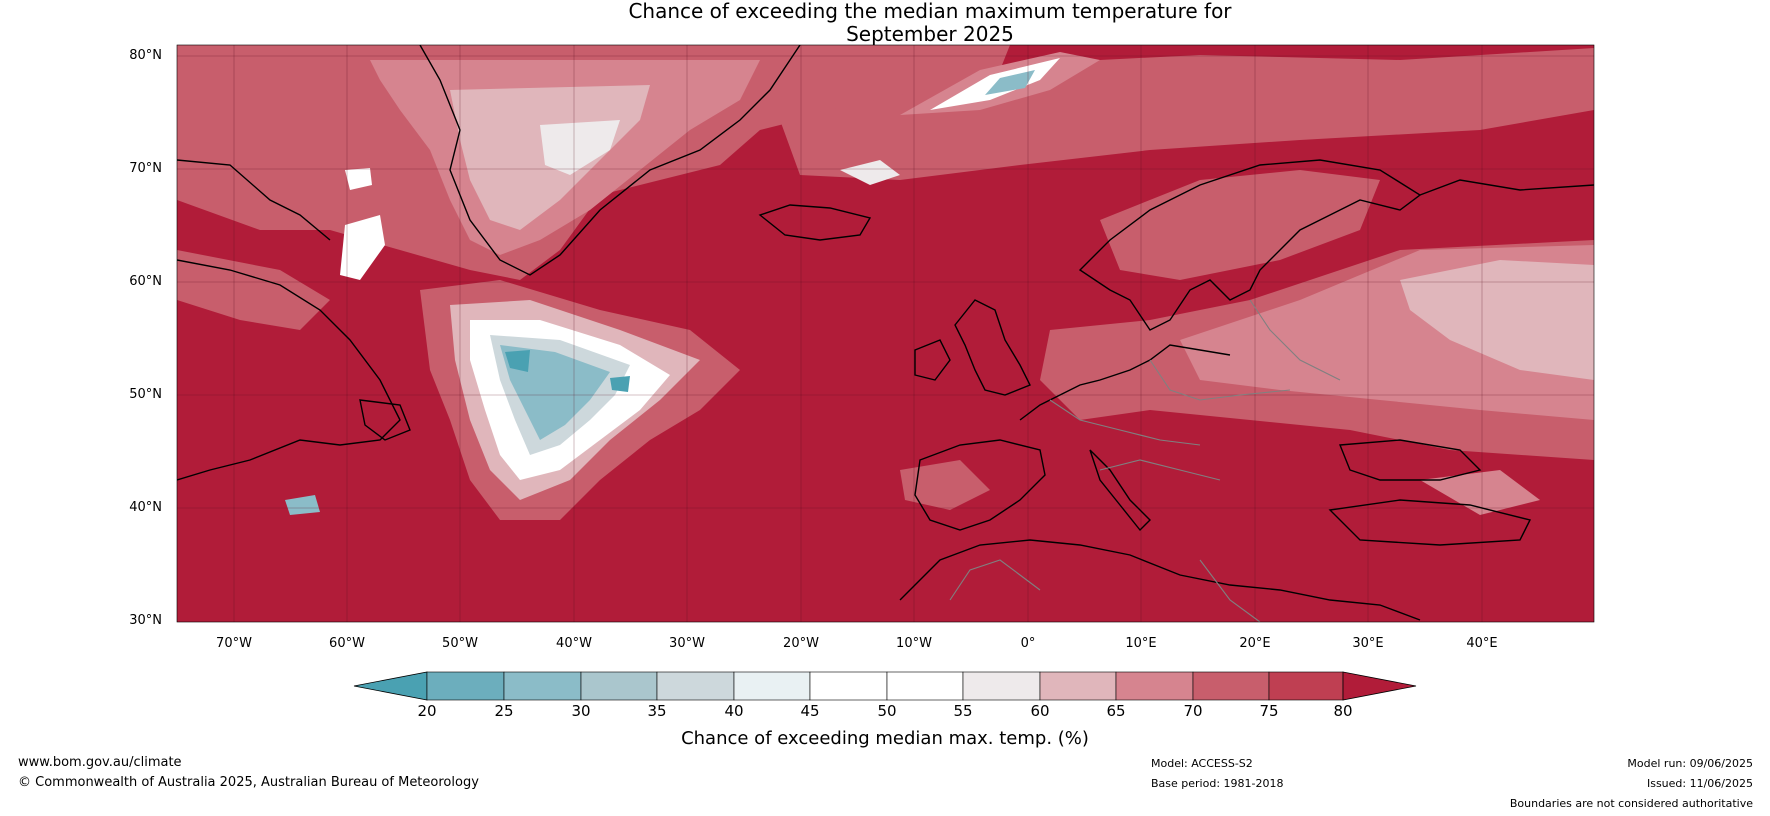 The height and width of the screenshot is (816, 1770). Describe the element at coordinates (963, 711) in the screenshot. I see `colorbar-tick-55: 55` at that location.